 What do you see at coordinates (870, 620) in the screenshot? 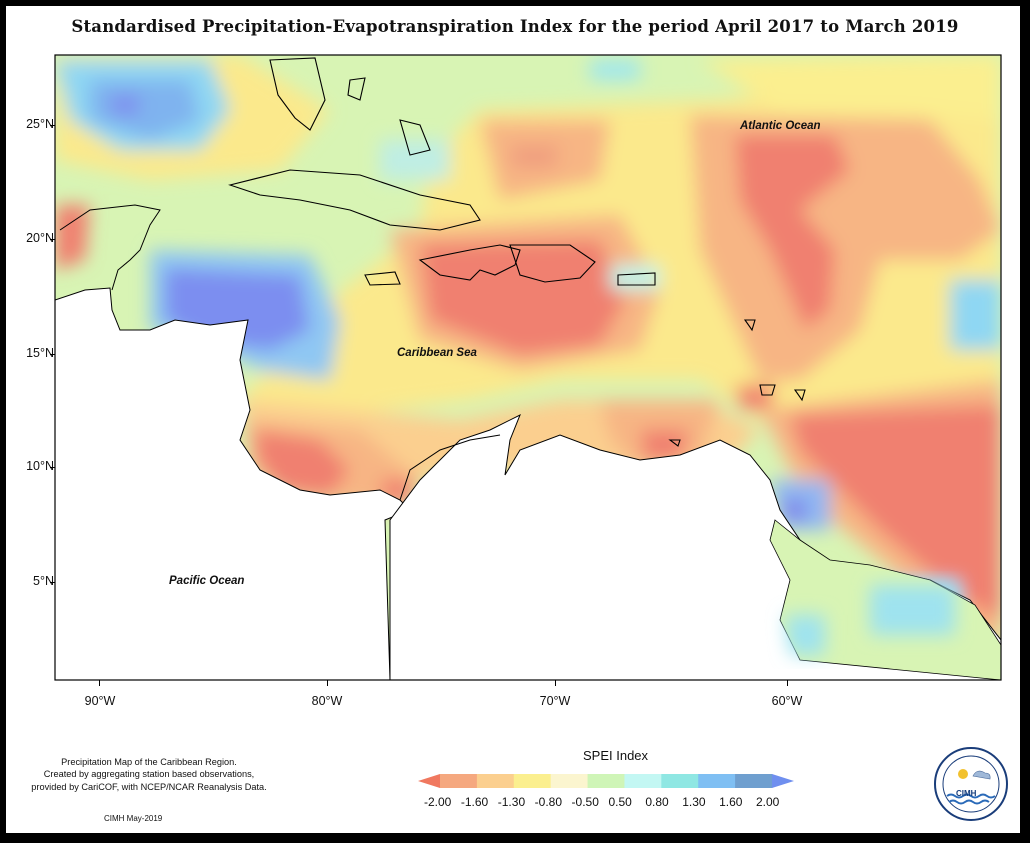
I see `guianas-wet` at bounding box center [870, 620].